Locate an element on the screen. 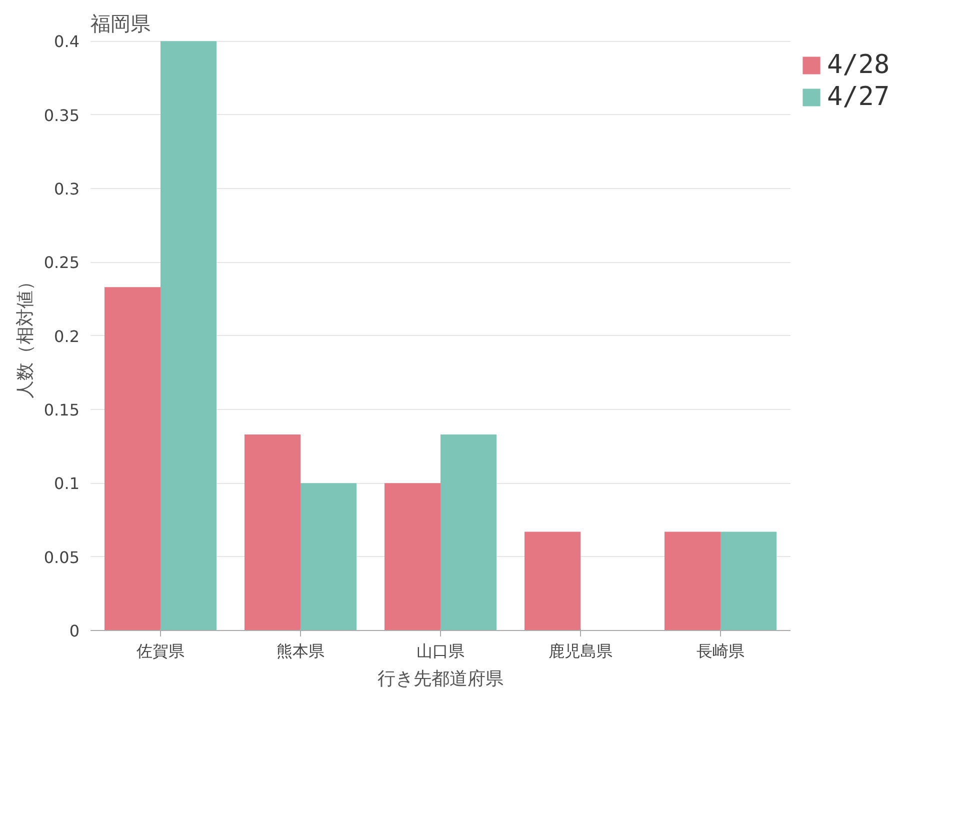 The width and height of the screenshot is (968, 814). legend-label: 4/27 is located at coordinates (858, 97).